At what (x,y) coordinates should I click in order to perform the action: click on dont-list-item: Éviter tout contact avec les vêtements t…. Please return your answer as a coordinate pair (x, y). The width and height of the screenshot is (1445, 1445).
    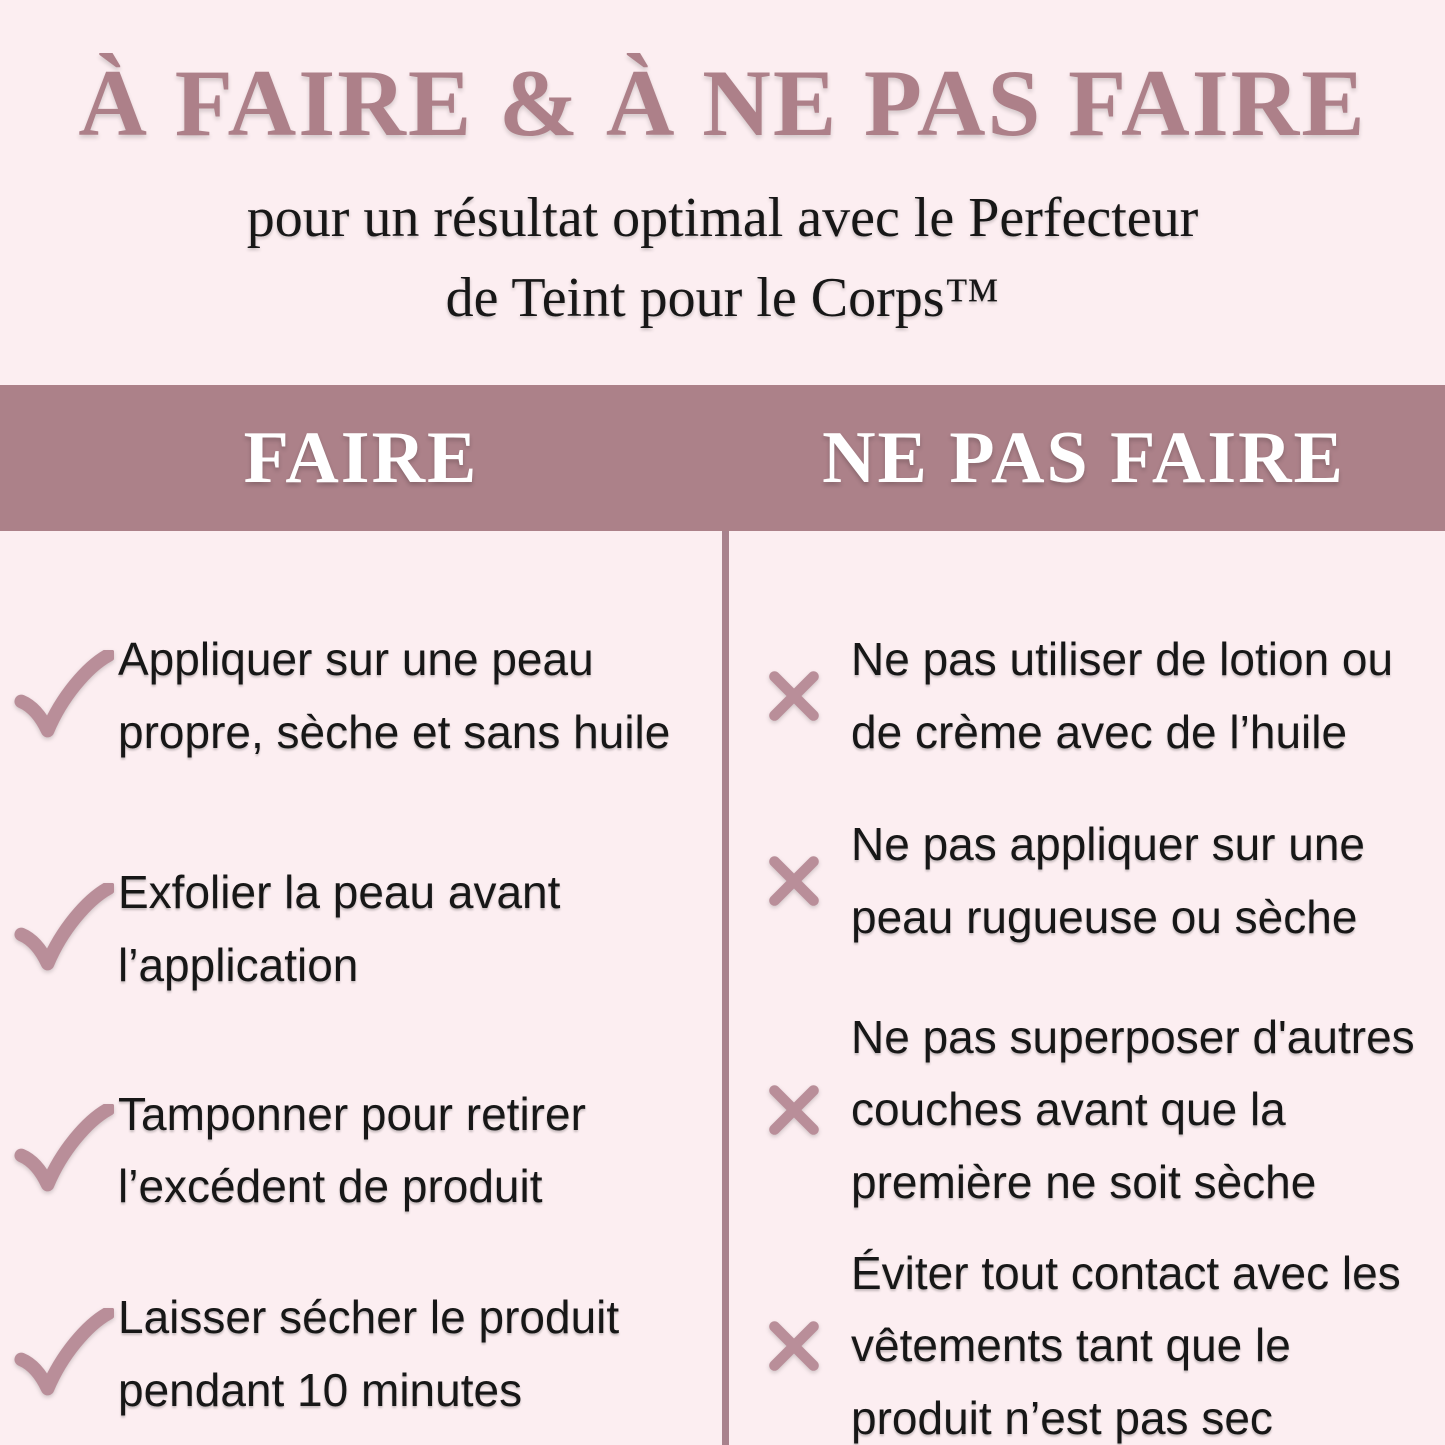
    Looking at the image, I should click on (1104, 1341).